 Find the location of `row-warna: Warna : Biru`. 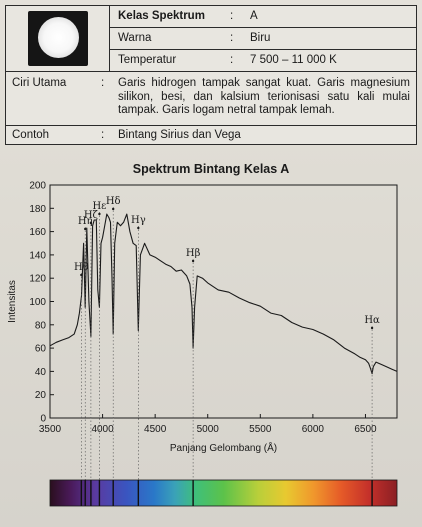

row-warna: Warna : Biru is located at coordinates (263, 39).